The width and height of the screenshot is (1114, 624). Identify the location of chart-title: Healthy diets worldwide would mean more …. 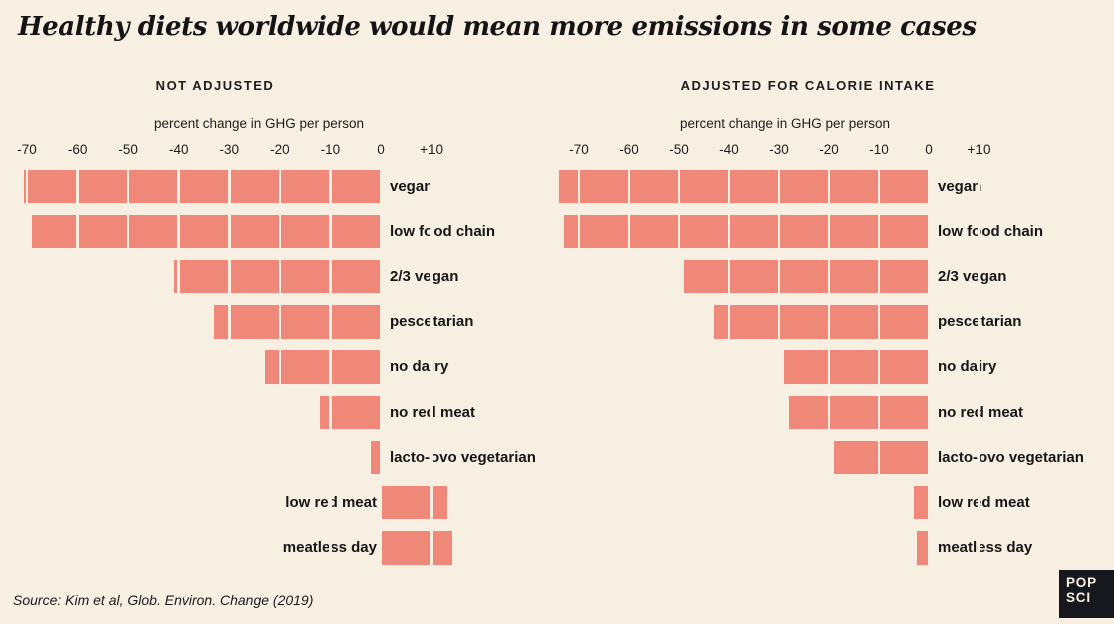
(497, 27).